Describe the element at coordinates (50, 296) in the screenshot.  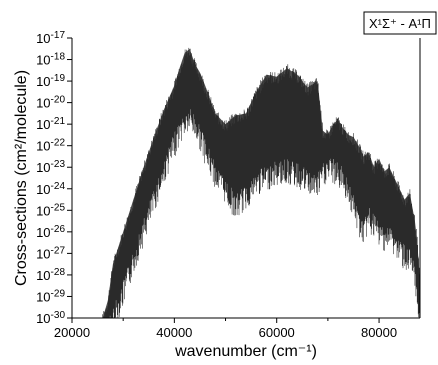
I see `y-tick-label: 10-29` at that location.